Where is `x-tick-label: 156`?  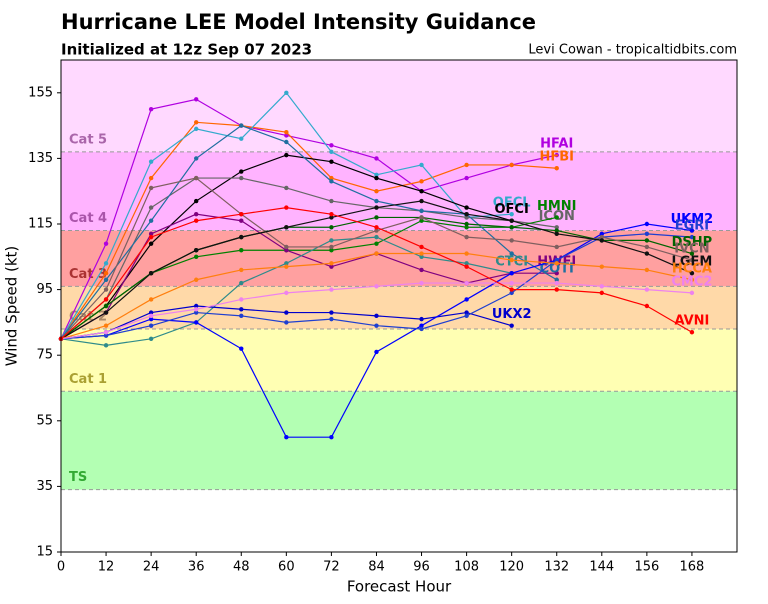 x-tick-label: 156 is located at coordinates (646, 567).